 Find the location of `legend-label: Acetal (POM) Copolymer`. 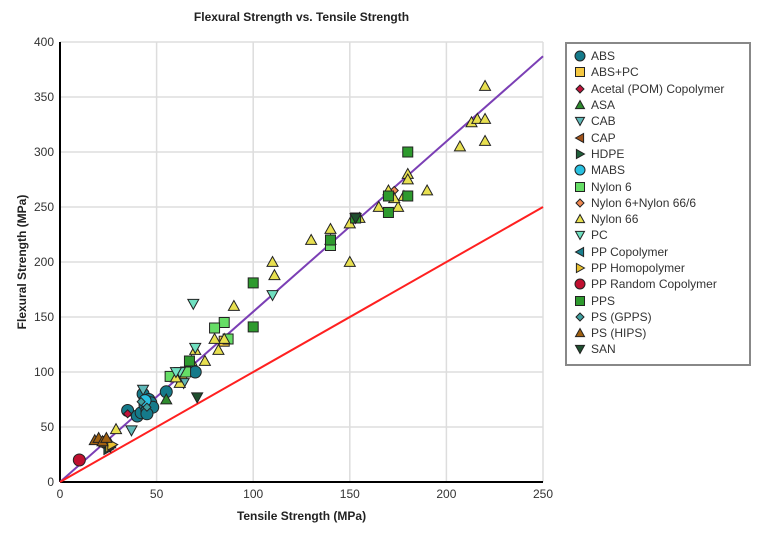

legend-label: Acetal (POM) Copolymer is located at coordinates (658, 88).